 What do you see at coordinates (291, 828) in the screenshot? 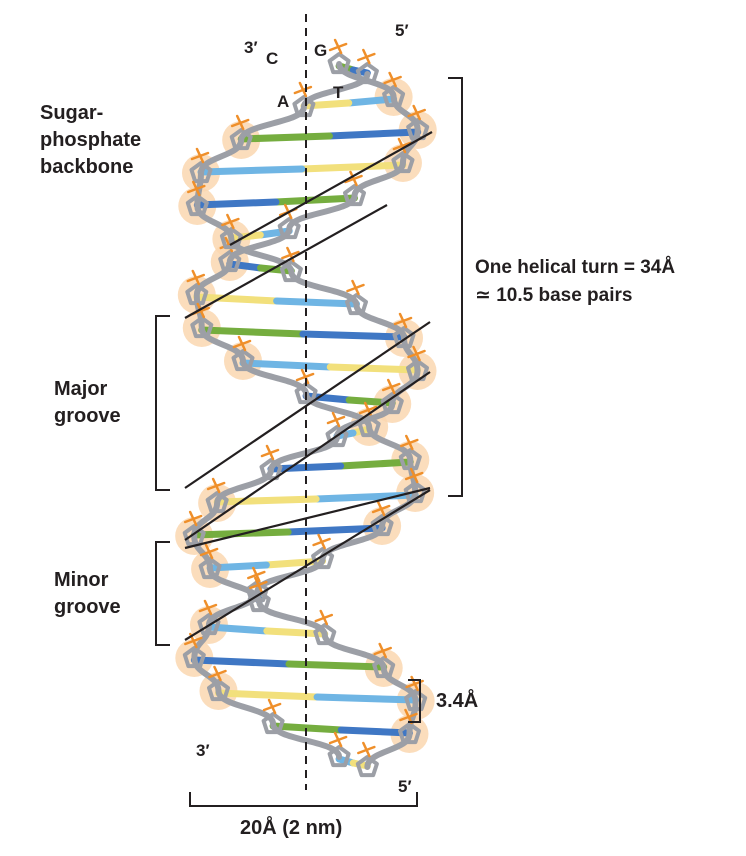
I see `helix-width-label: 20Å (2 nm)` at bounding box center [291, 828].